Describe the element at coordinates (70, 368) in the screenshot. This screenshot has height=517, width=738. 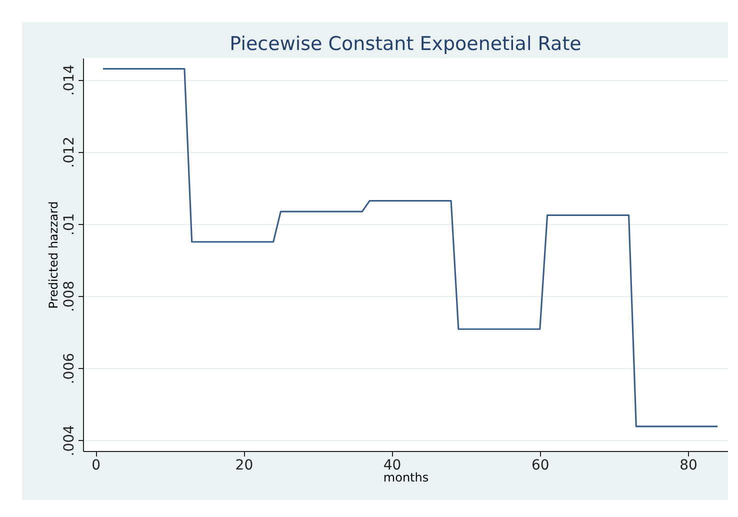
I see `y-tick-label: .006` at that location.